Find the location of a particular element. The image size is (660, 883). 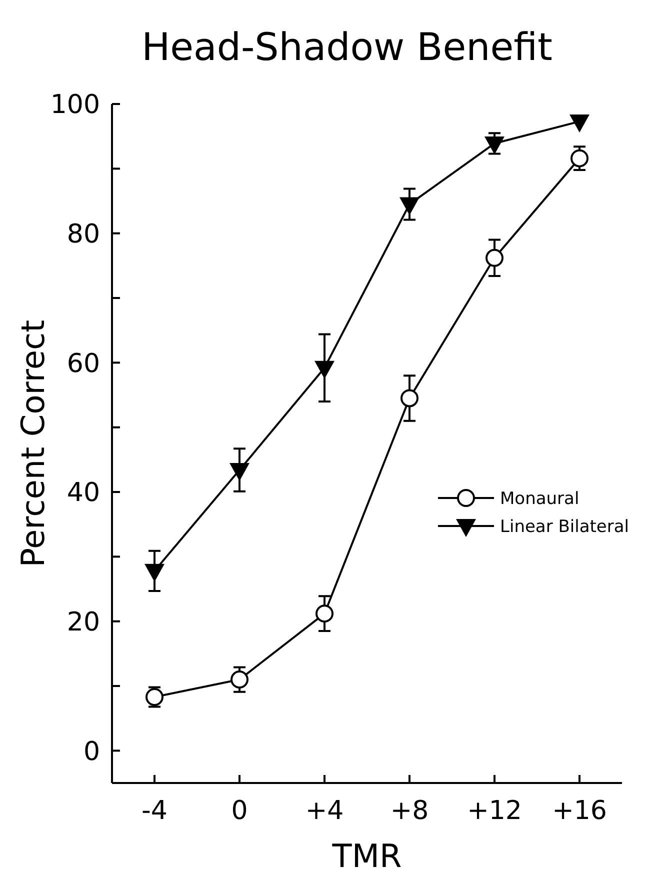

y-tick-label: 100 is located at coordinates (75, 105).